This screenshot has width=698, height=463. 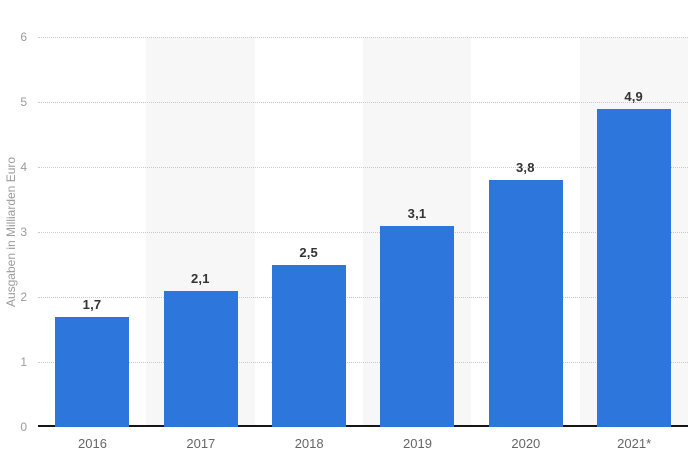 What do you see at coordinates (92, 304) in the screenshot?
I see `bar-value-label: 1,7` at bounding box center [92, 304].